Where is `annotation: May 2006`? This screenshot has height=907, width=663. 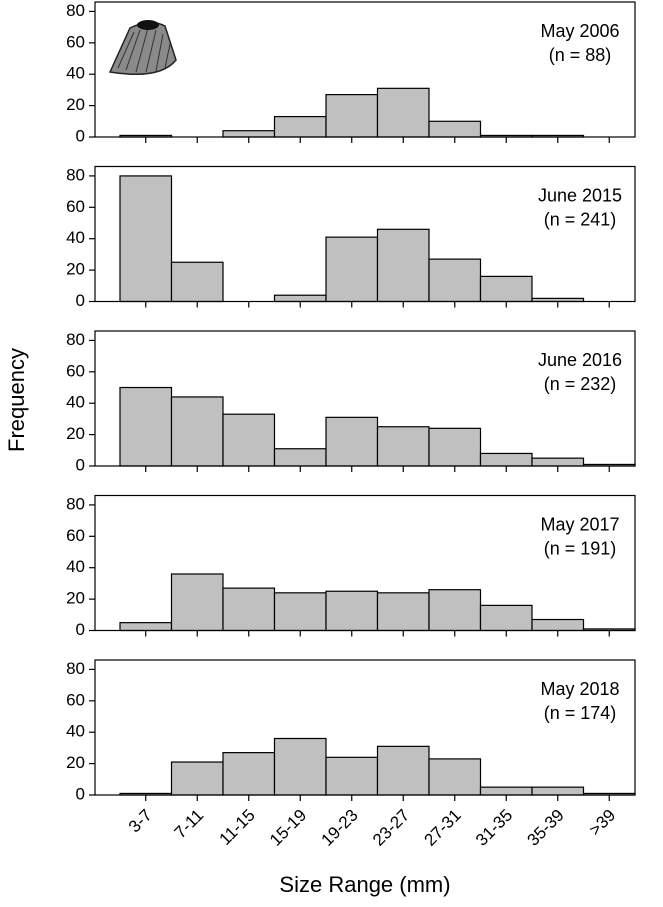 annotation: May 2006 is located at coordinates (579, 31).